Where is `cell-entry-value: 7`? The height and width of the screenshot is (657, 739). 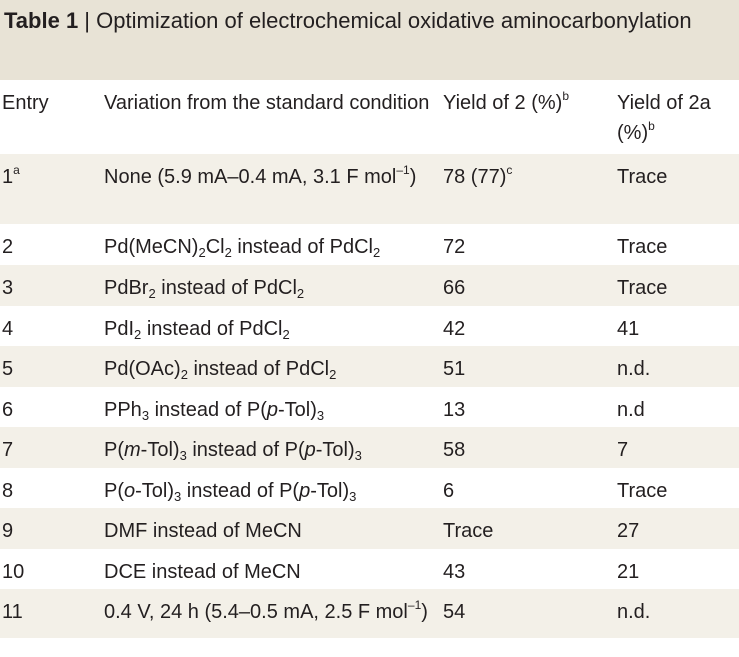 cell-entry-value: 7 is located at coordinates (8, 450).